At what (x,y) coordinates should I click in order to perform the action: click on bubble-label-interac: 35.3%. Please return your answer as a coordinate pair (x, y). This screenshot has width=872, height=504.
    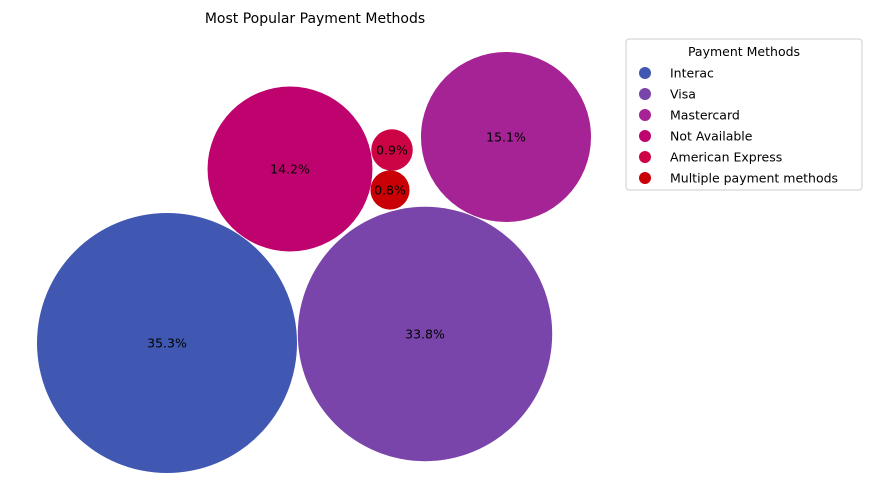
    Looking at the image, I should click on (167, 343).